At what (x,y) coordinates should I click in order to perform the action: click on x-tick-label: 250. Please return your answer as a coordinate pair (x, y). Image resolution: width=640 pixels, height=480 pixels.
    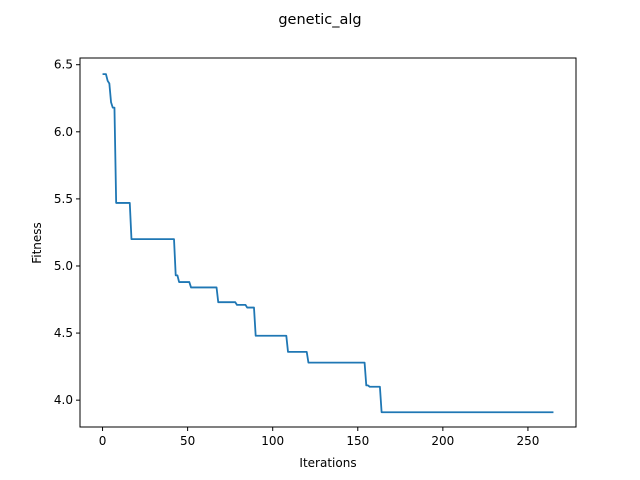
    Looking at the image, I should click on (527, 441).